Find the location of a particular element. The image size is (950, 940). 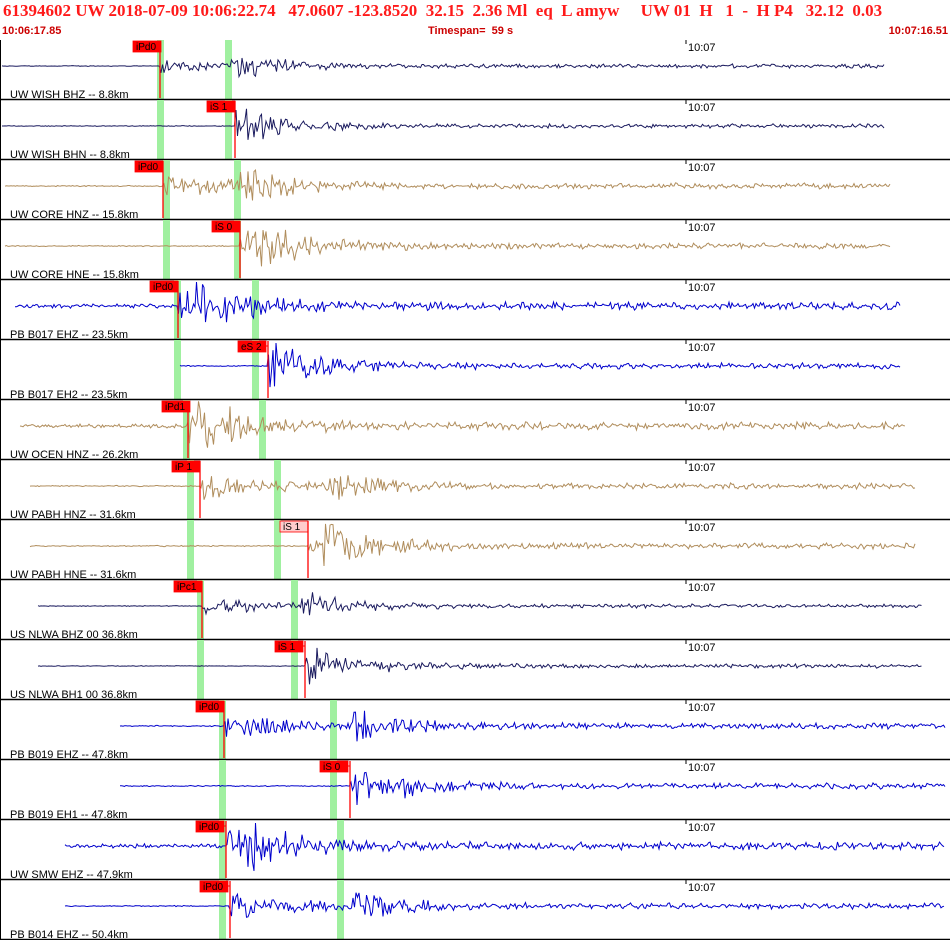

trace-row: iS 1 10:07 US NLWA BH1 00 36.8km is located at coordinates (475, 670).